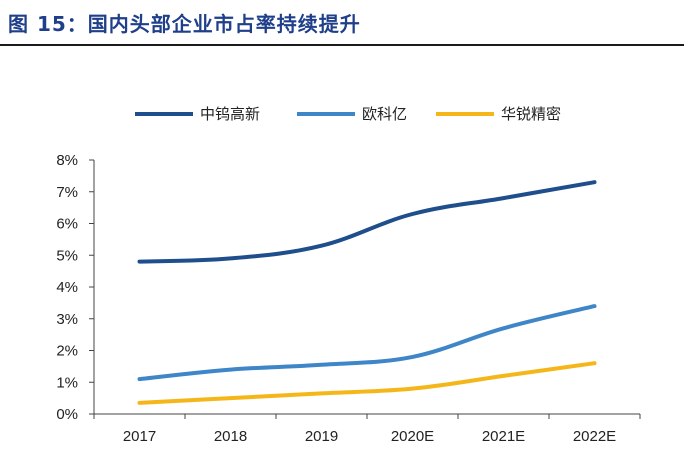 This screenshot has height=457, width=684. What do you see at coordinates (67, 319) in the screenshot?
I see `y-tick-label: 3%` at bounding box center [67, 319].